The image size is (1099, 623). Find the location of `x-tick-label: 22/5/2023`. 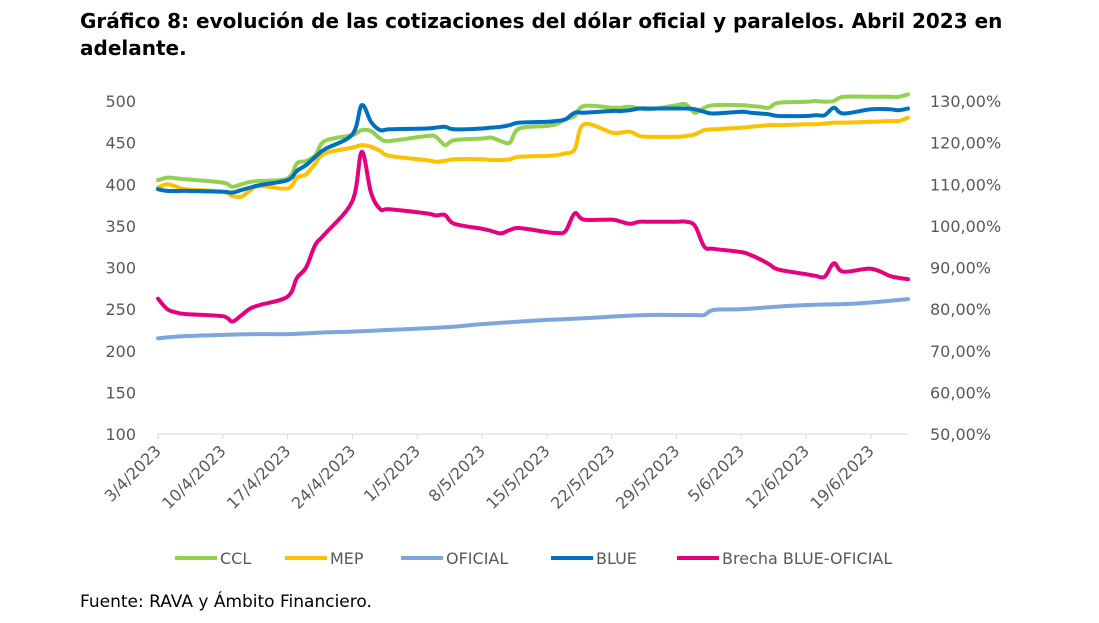

x-tick-label: 22/5/2023 is located at coordinates (582, 476).